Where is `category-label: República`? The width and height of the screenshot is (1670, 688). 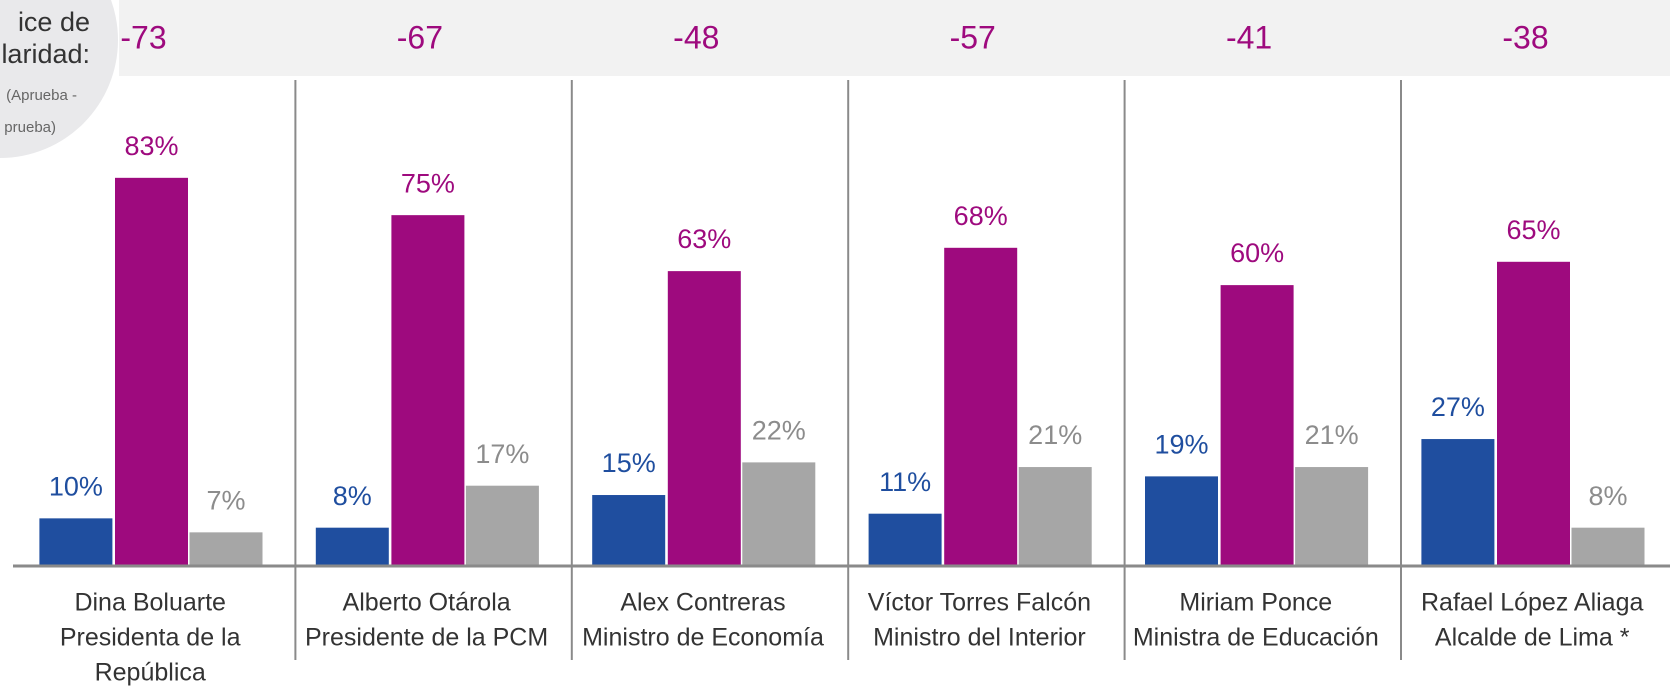 category-label: República is located at coordinates (150, 673).